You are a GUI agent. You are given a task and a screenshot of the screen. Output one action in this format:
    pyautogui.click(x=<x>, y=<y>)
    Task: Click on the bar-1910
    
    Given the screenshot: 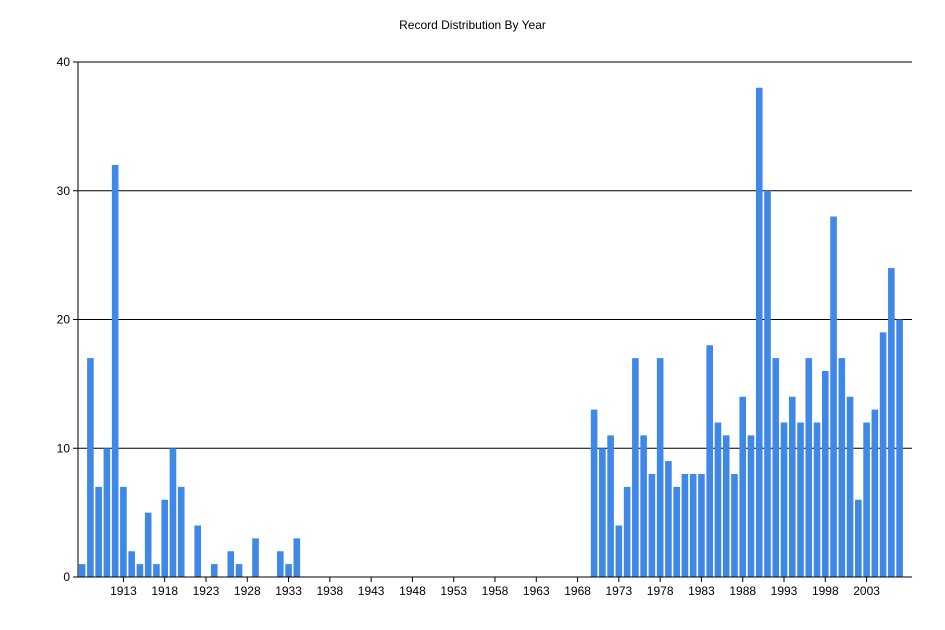 What is the action you would take?
    pyautogui.click(x=98, y=531)
    